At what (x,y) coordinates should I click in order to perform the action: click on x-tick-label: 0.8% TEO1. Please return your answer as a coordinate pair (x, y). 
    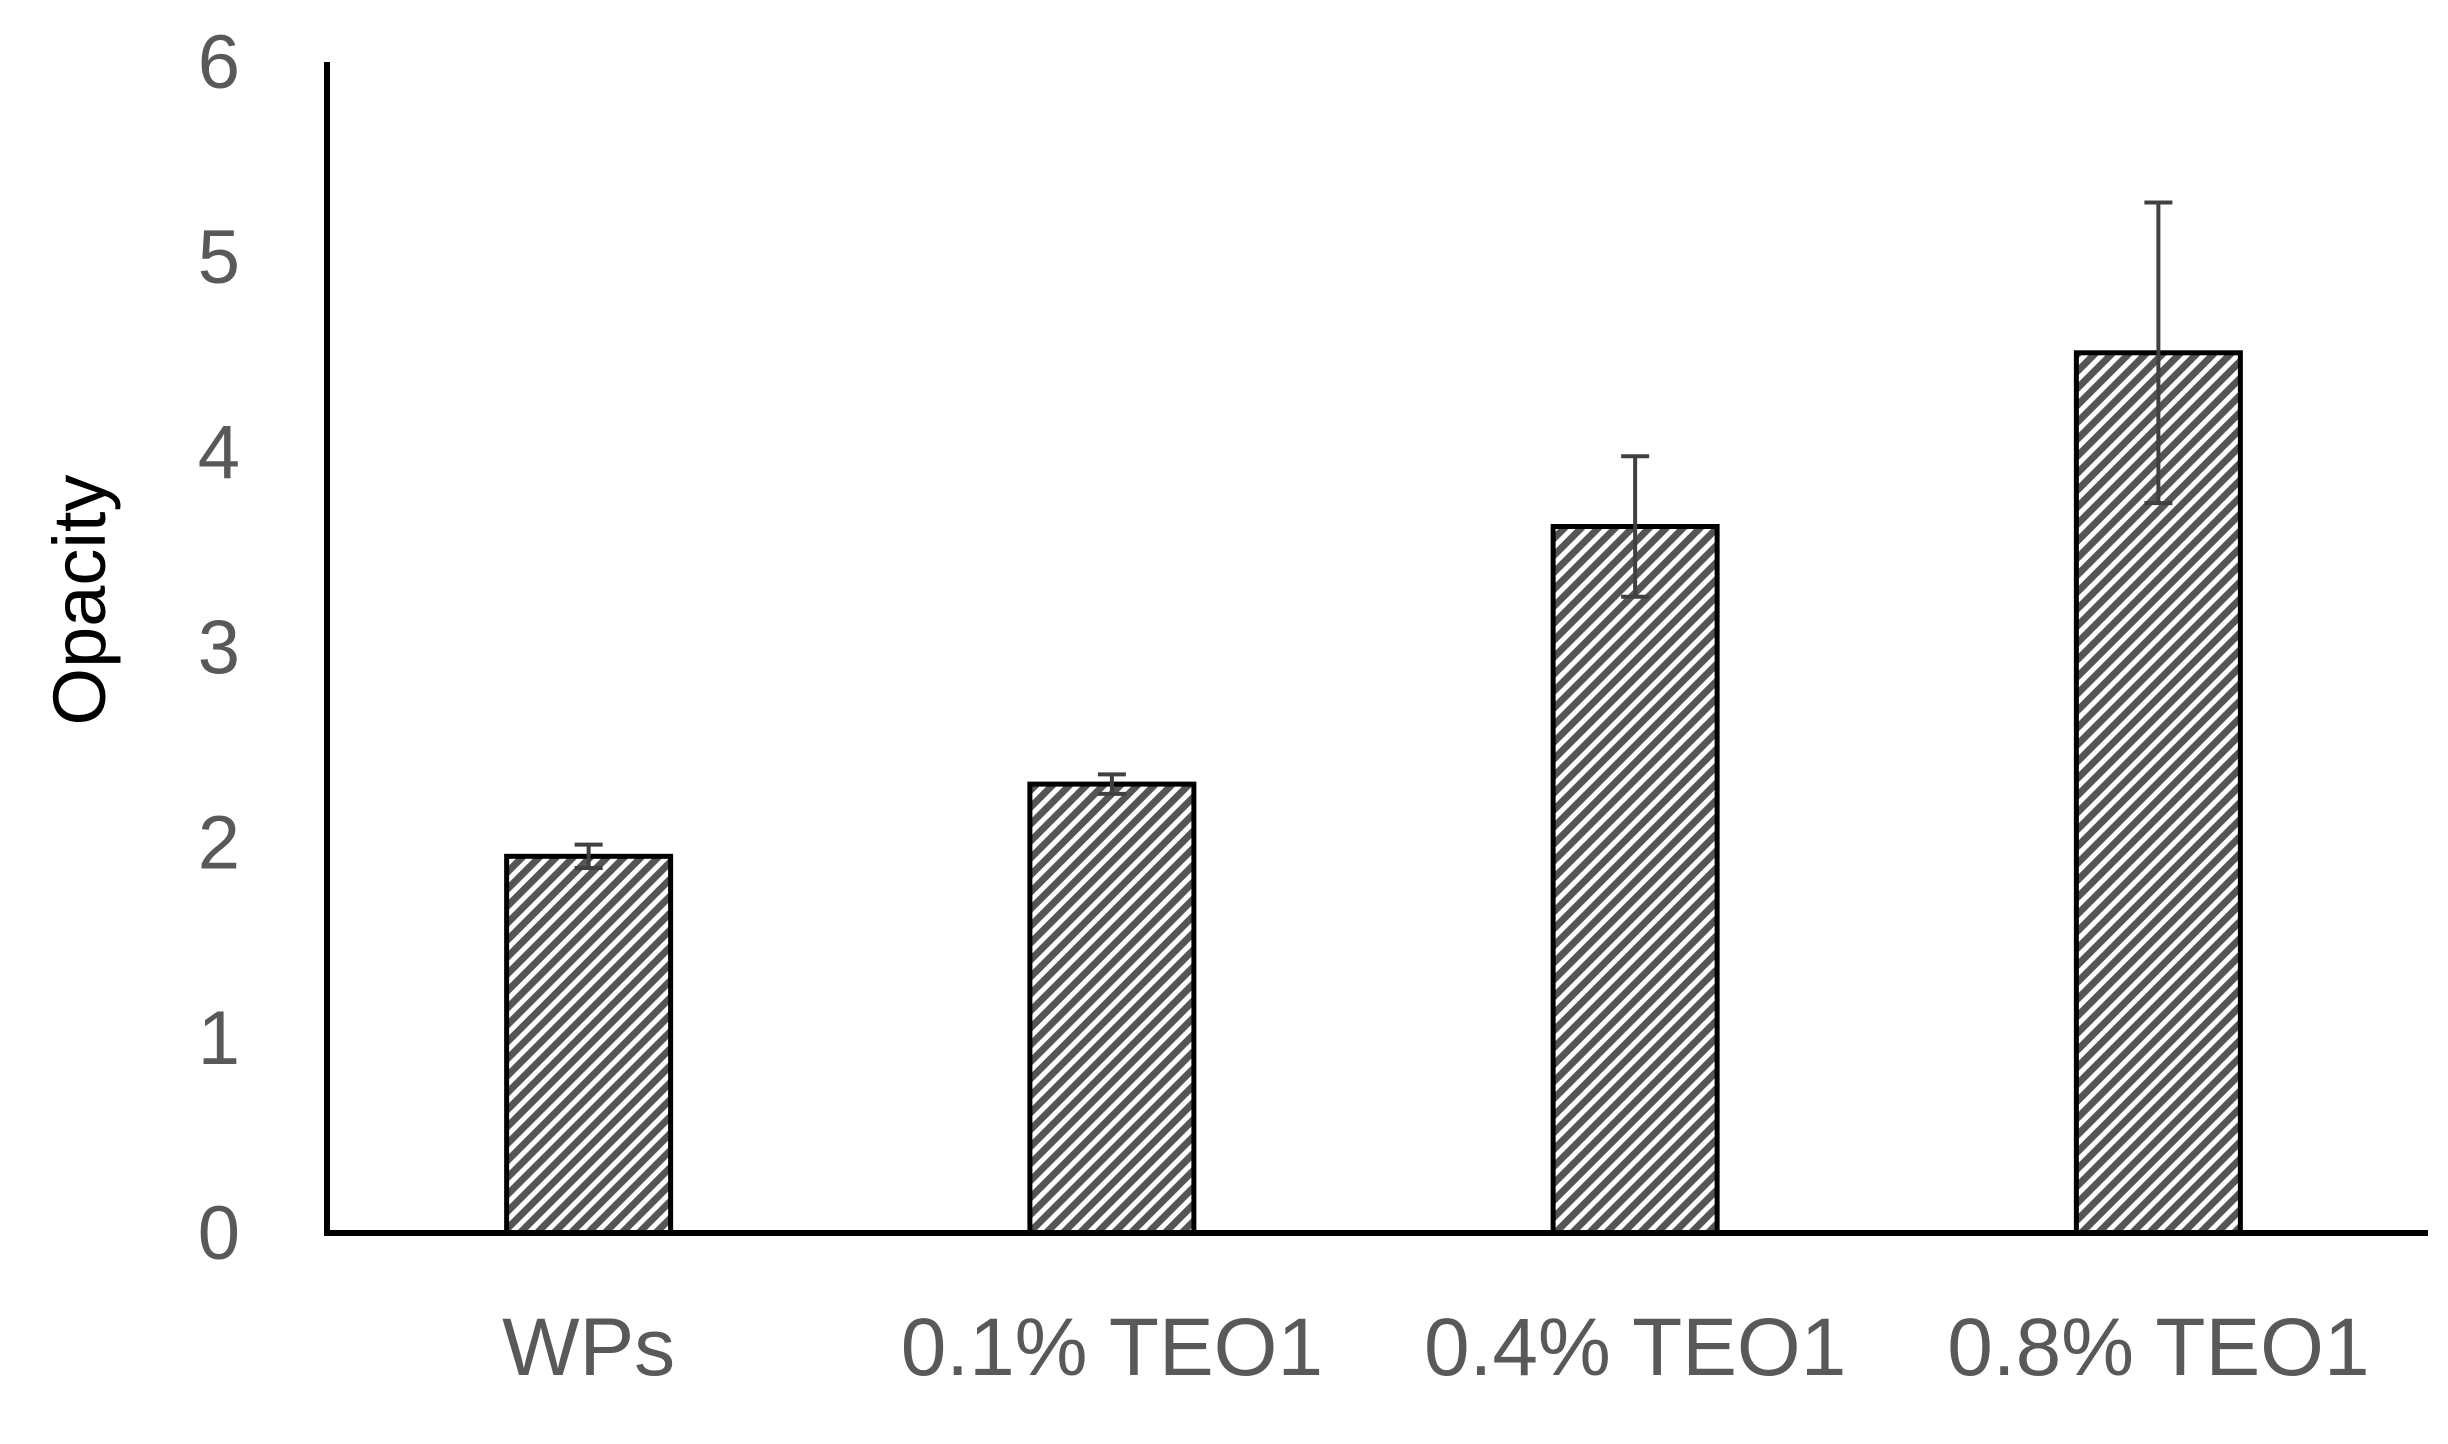
    Looking at the image, I should click on (2158, 1347).